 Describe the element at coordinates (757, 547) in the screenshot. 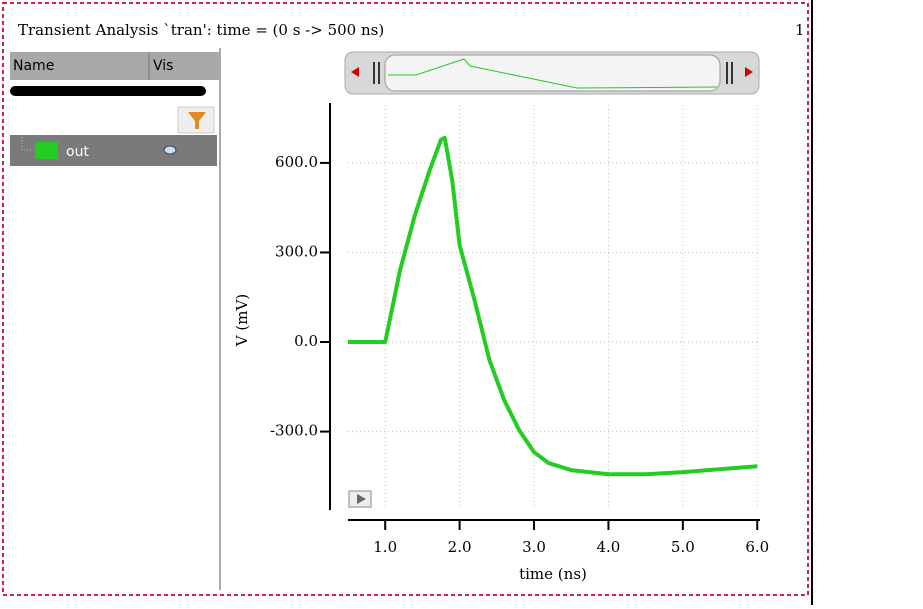

I see `x-tick-label: 6.0` at that location.